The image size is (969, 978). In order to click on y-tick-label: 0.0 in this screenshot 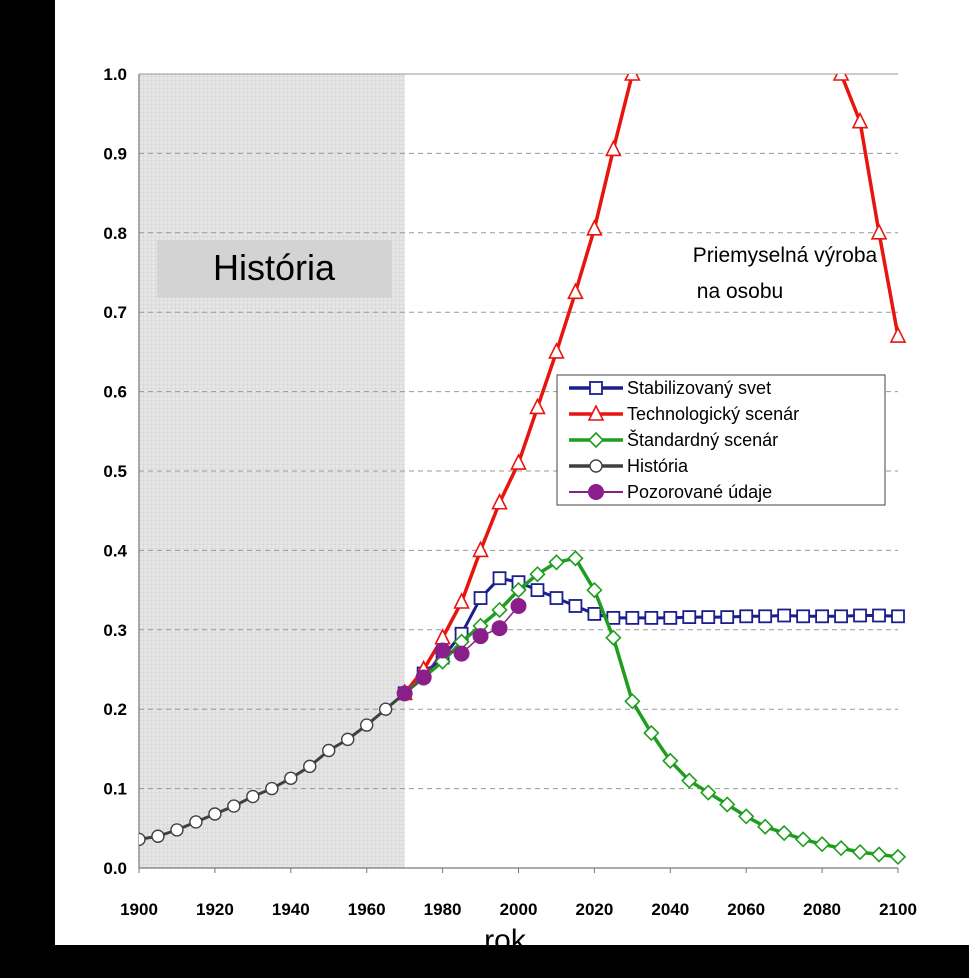, I will do `click(115, 868)`.